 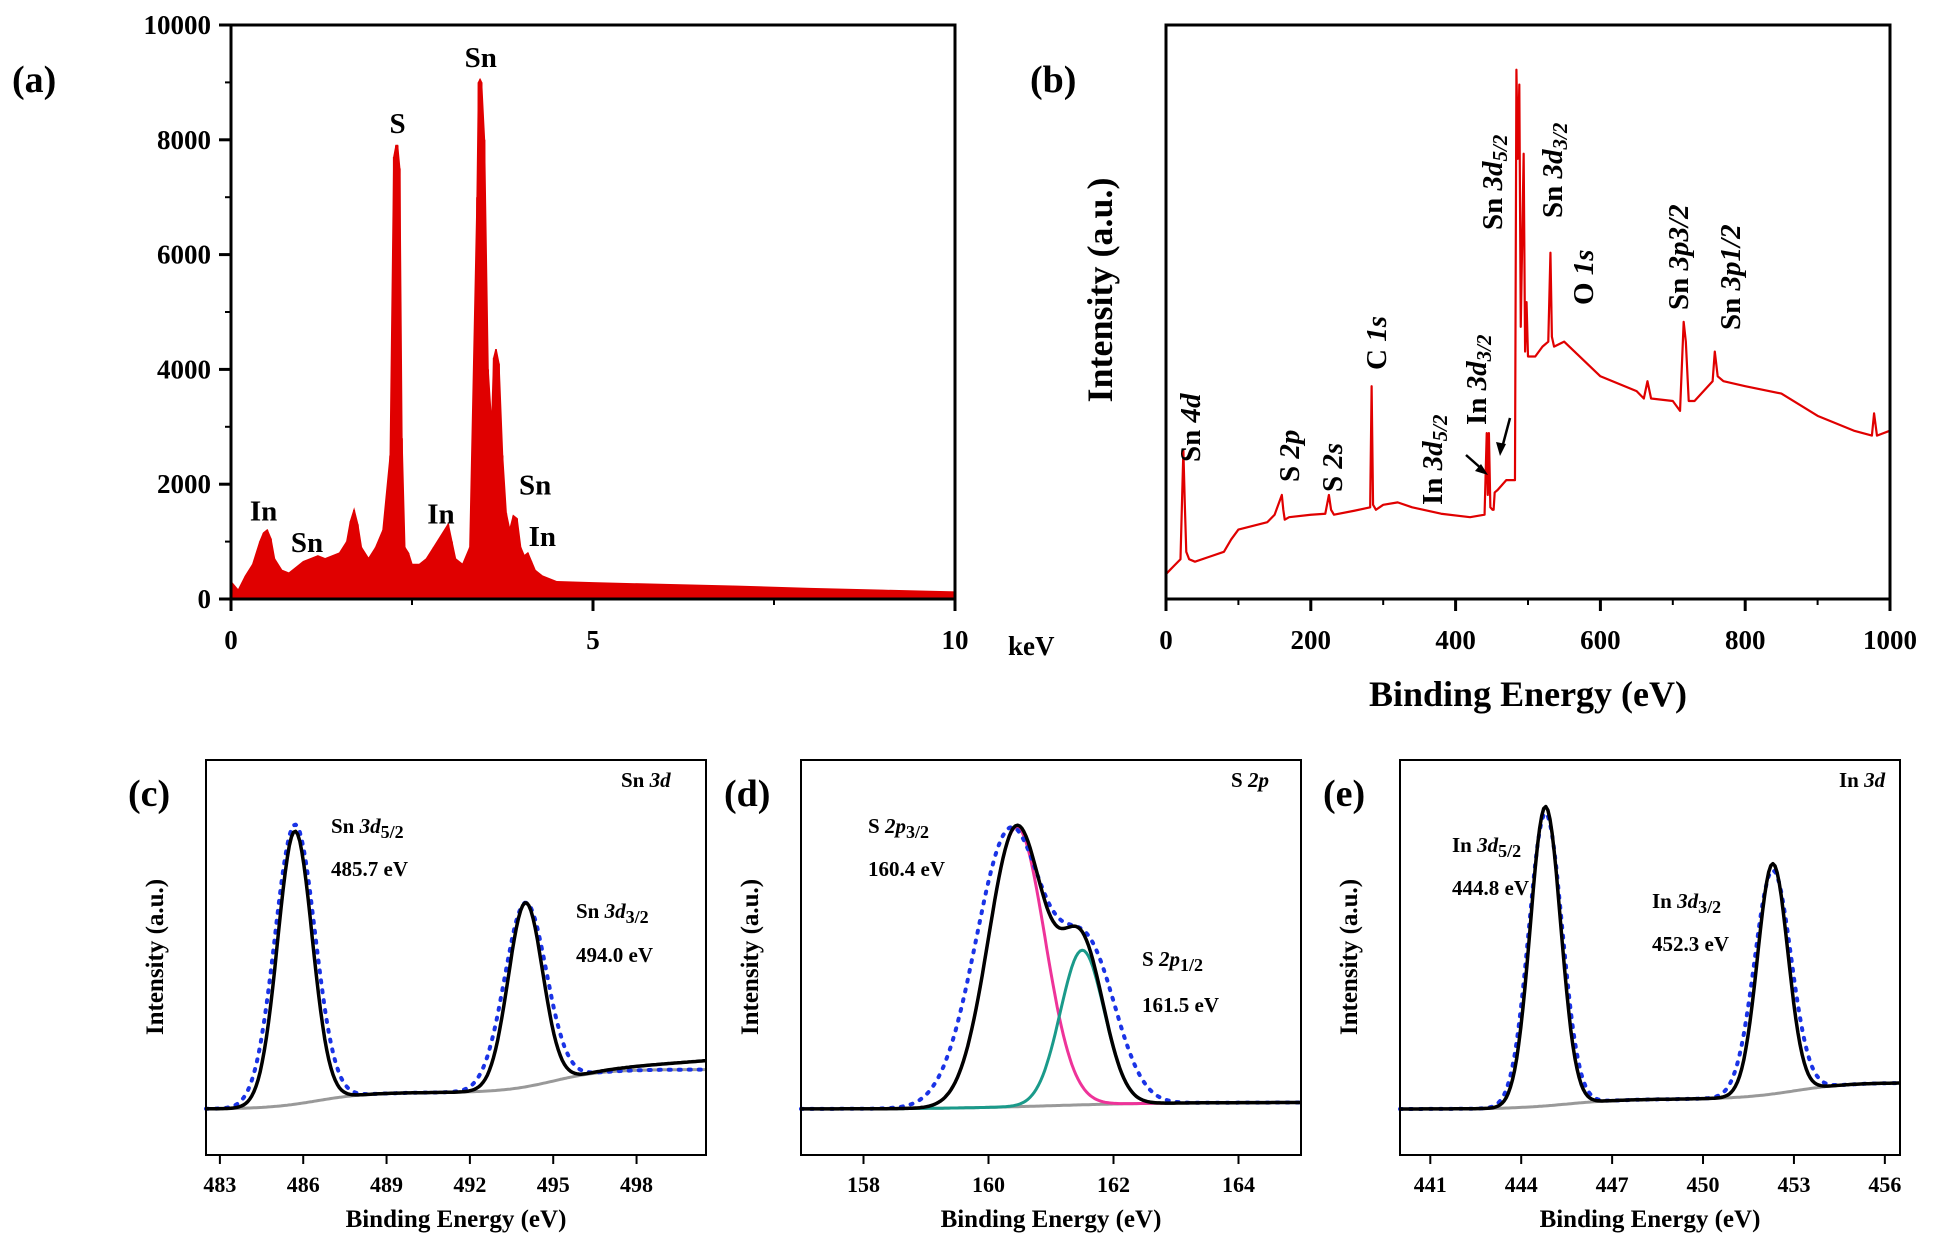 I want to click on panel-d-x-ticks: 158 160 162 164, so click(x=1051, y=1176).